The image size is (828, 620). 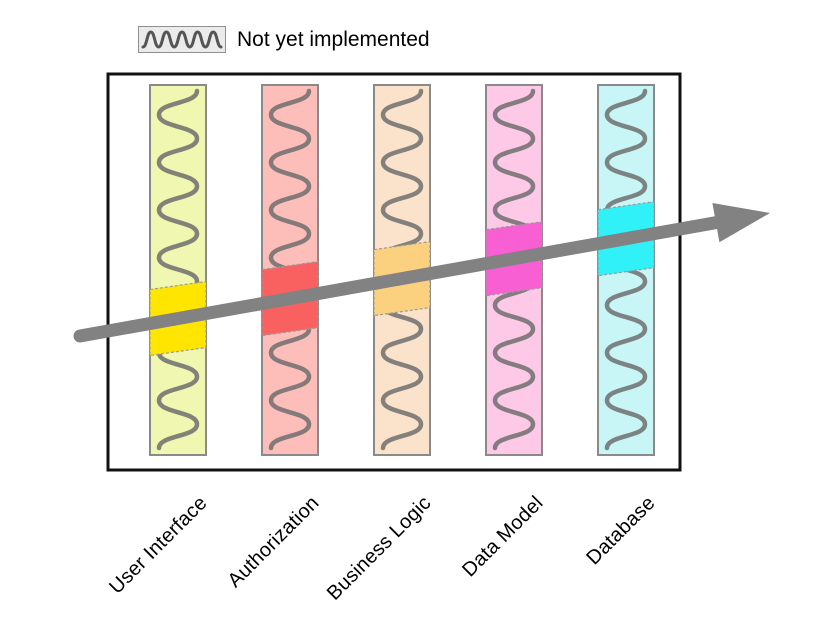 What do you see at coordinates (333, 39) in the screenshot?
I see `legend-label: Not yet implemented` at bounding box center [333, 39].